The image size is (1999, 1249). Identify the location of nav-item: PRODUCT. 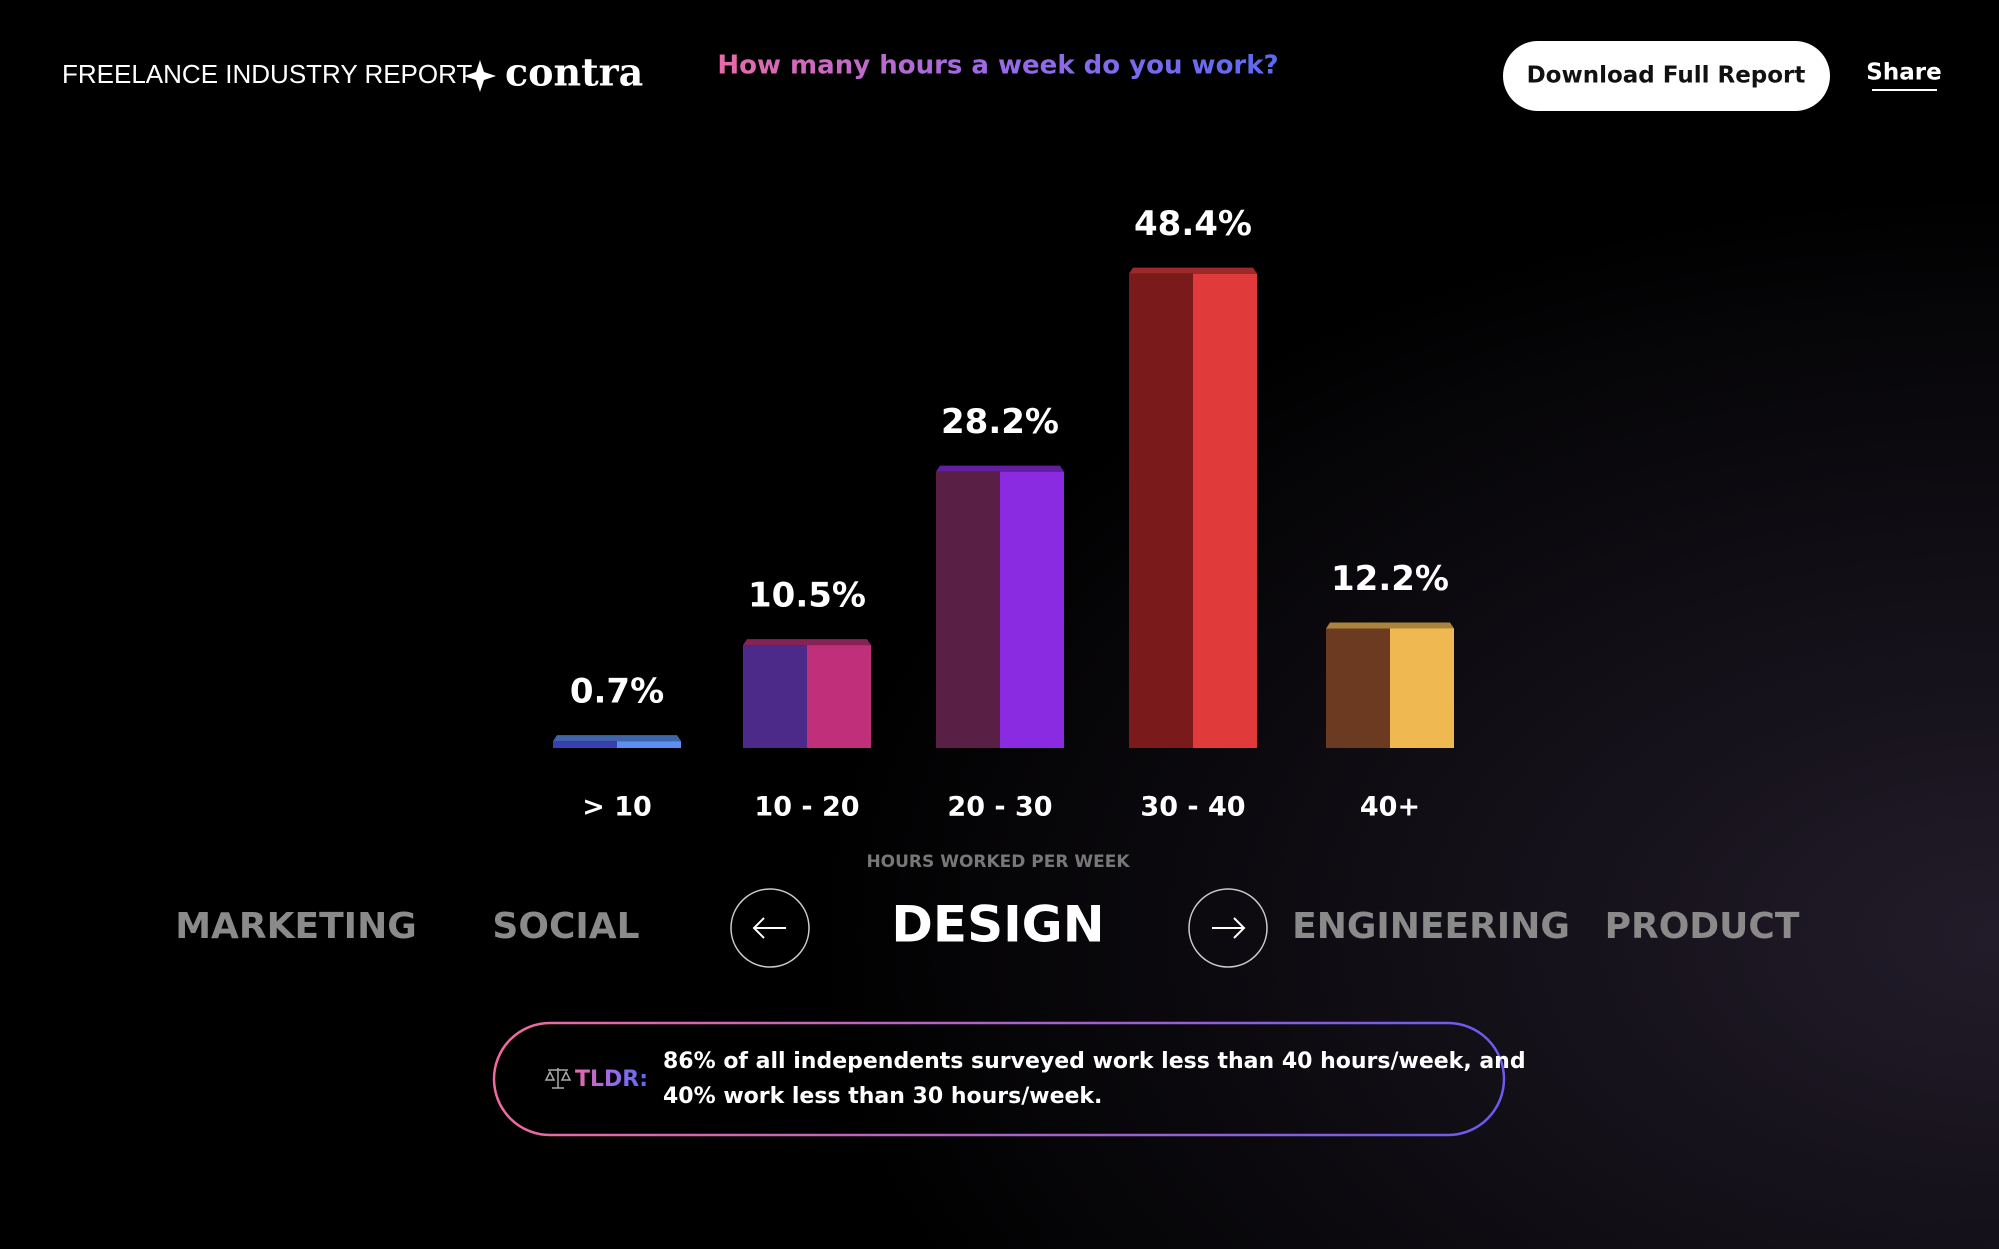
(1702, 926).